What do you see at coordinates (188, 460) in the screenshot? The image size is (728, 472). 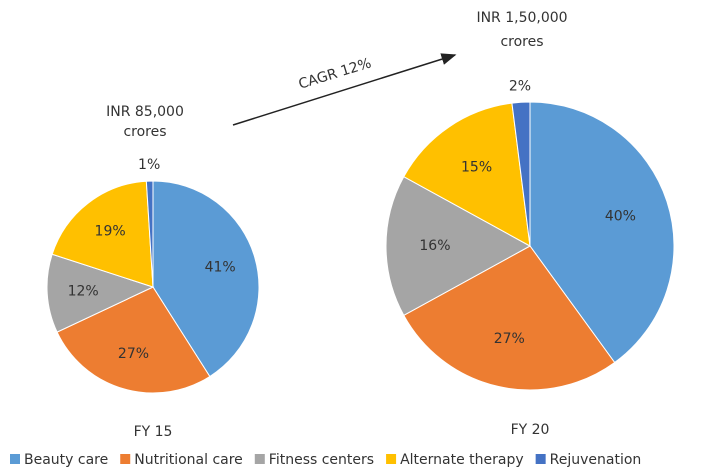 I see `legend-label: Nutritional care` at bounding box center [188, 460].